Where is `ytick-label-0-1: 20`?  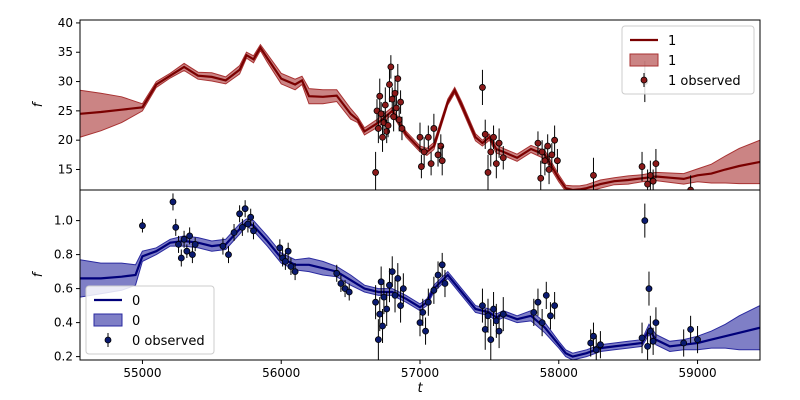 ytick-label-0-1: 20 is located at coordinates (65, 140).